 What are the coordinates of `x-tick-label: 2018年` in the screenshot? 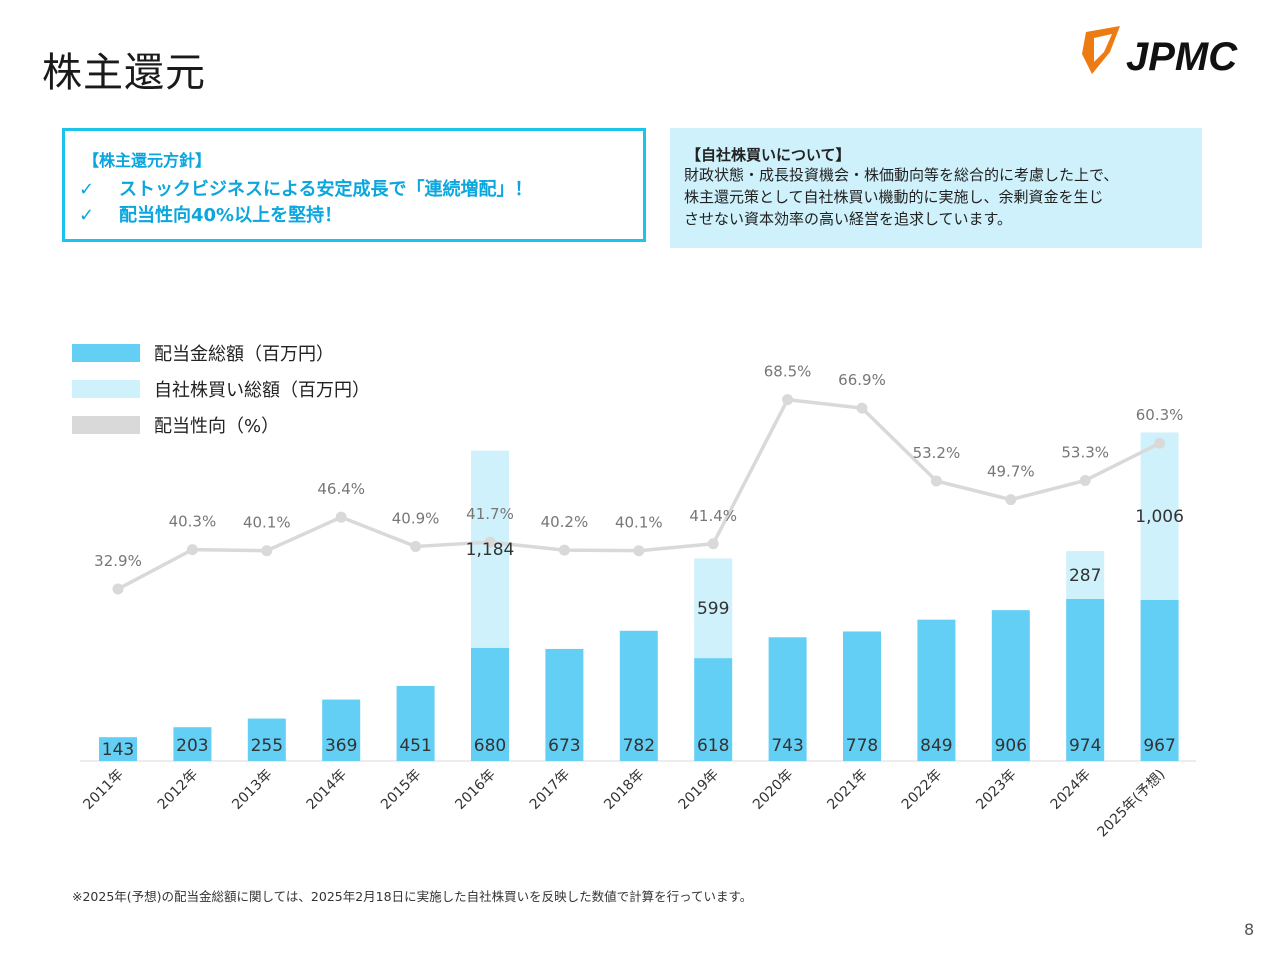 It's located at (624, 790).